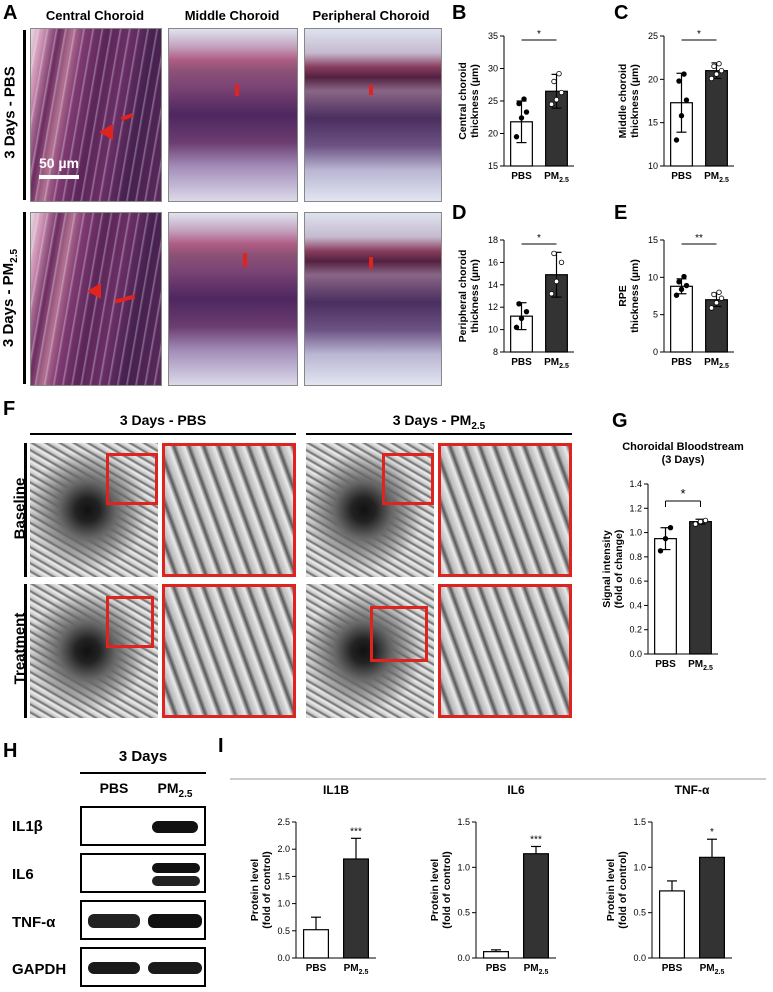 Image resolution: width=773 pixels, height=992 pixels. Describe the element at coordinates (39, 969) in the screenshot. I see `h-row-gapdh: GAPDH` at that location.